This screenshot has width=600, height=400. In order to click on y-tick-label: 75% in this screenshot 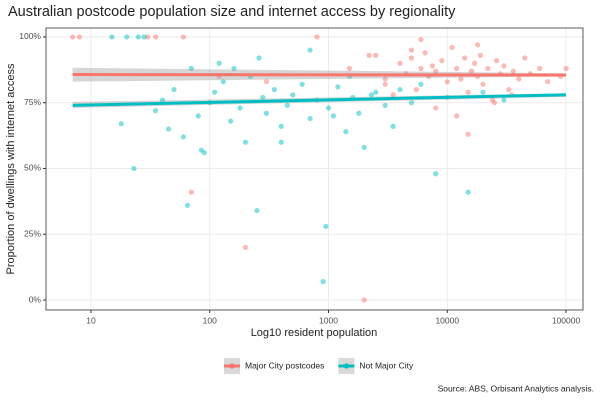, I will do `click(32, 102)`.